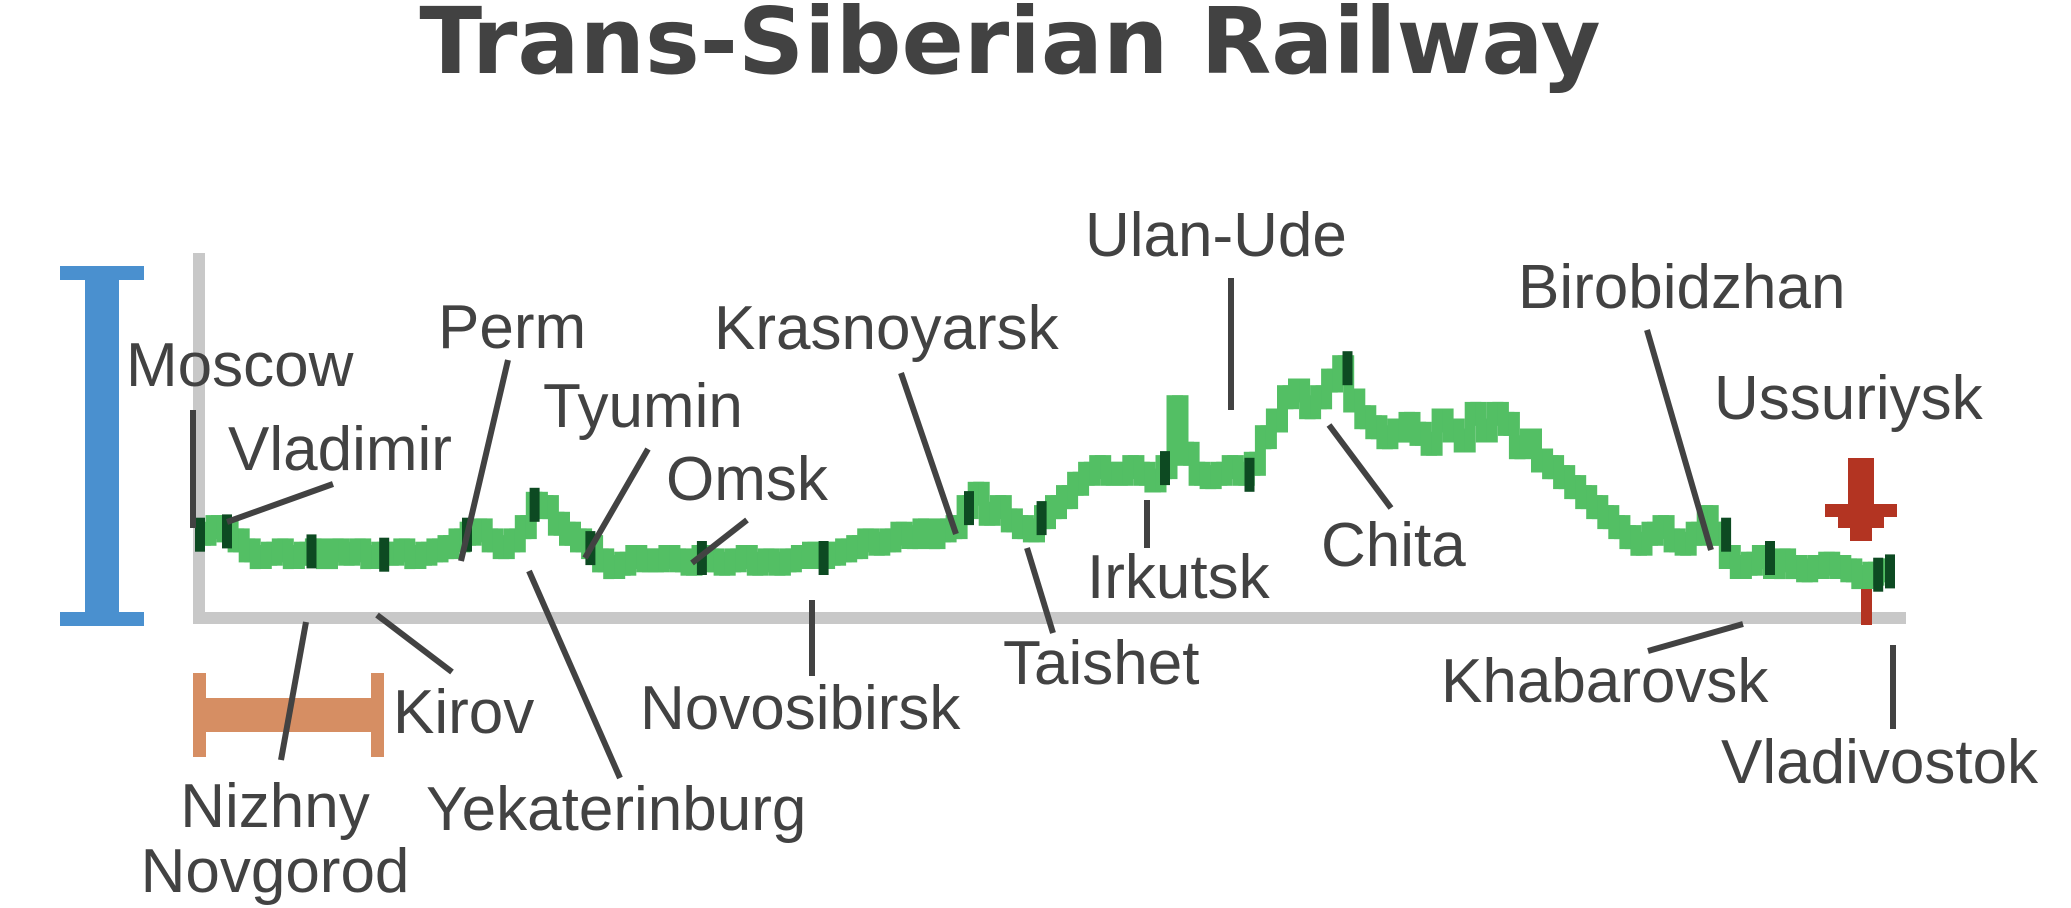  What do you see at coordinates (1041, 518) in the screenshot?
I see `station-marker-taishet` at bounding box center [1041, 518].